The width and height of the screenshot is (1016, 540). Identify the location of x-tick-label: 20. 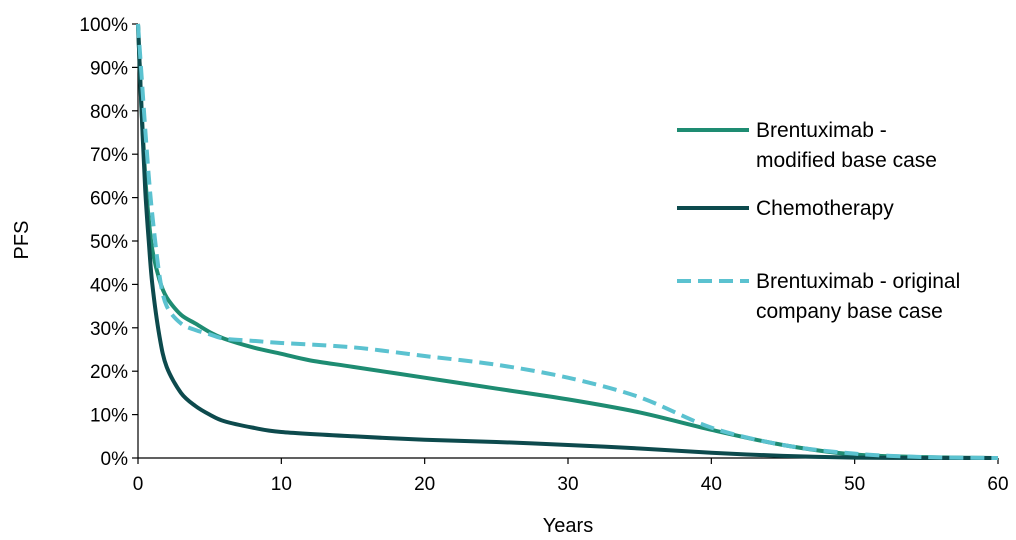
(424, 484).